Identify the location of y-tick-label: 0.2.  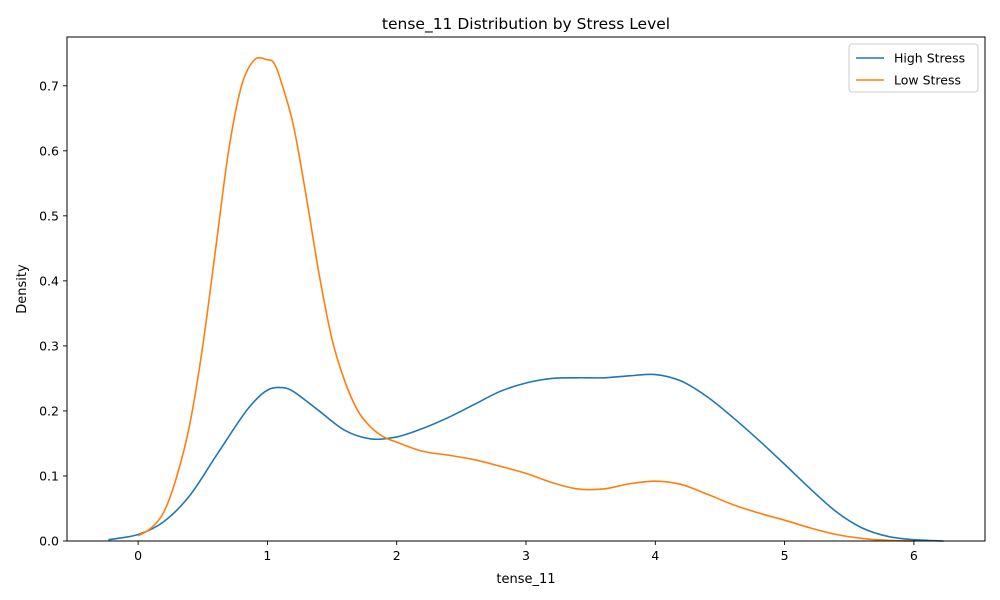
(49, 410).